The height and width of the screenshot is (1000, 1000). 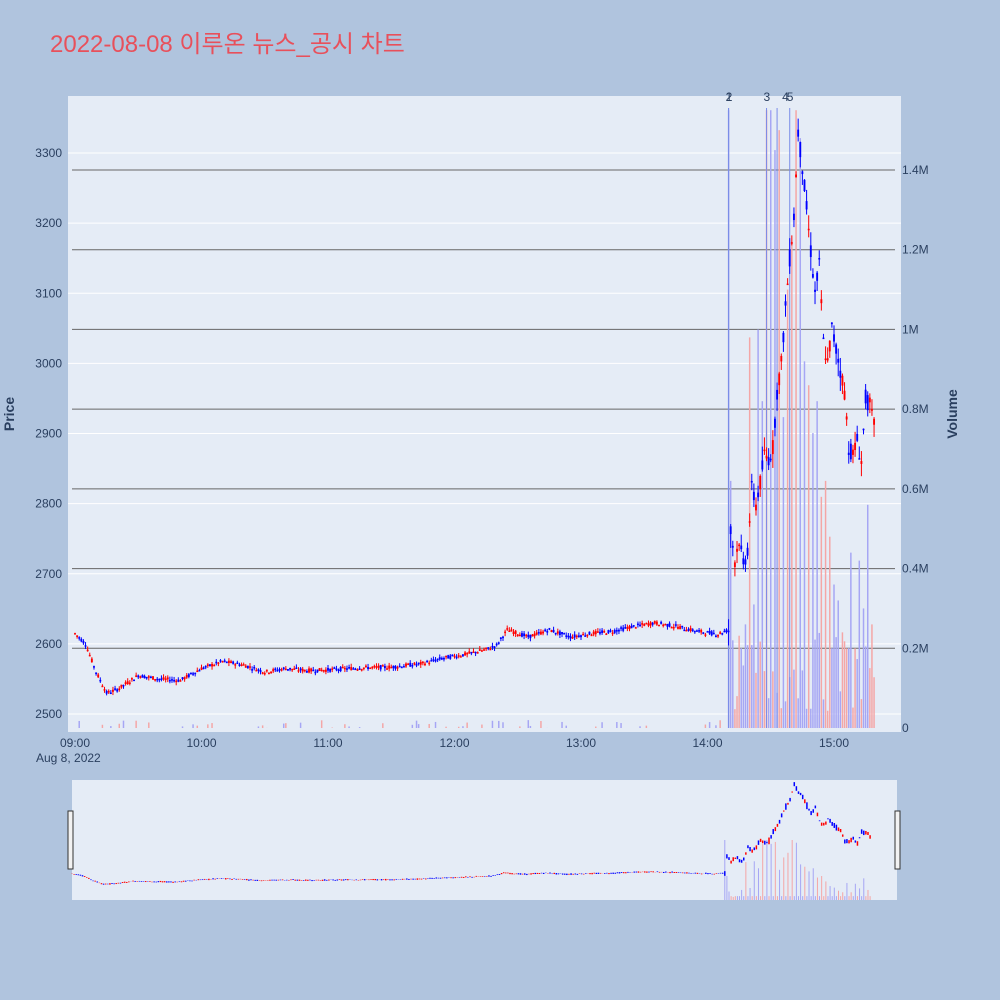 I want to click on price-tick-label: 3200, so click(x=48, y=223).